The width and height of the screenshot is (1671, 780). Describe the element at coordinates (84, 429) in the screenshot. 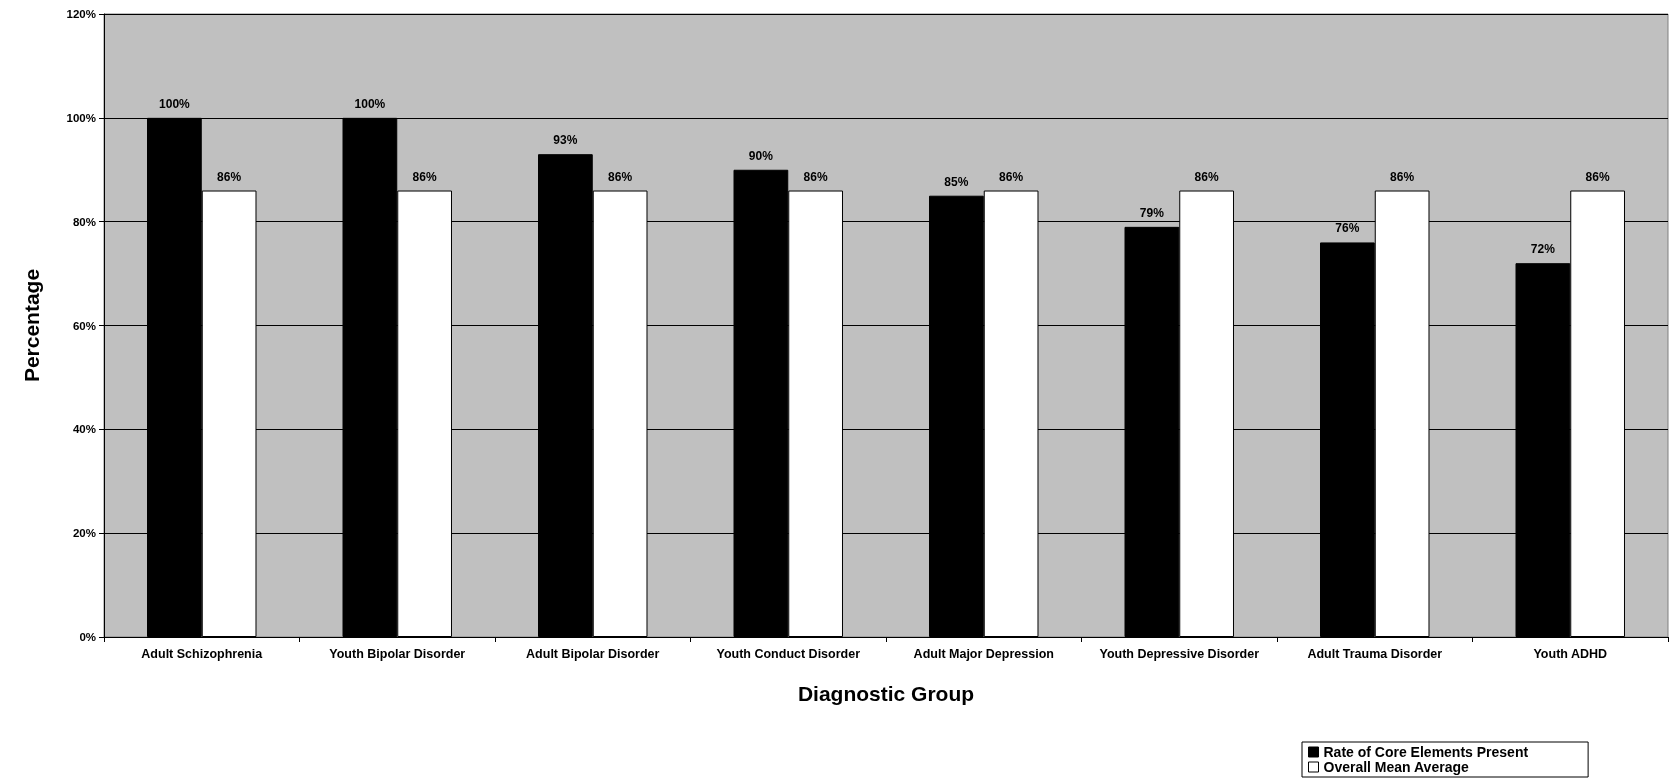

I see `y-tick-label: 40%` at that location.